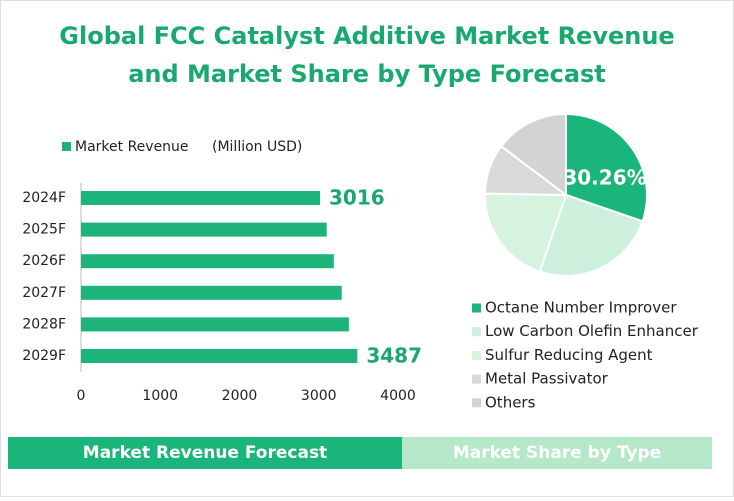 This screenshot has width=734, height=501. Describe the element at coordinates (44, 324) in the screenshot. I see `y-tick-label: 2028F` at that location.